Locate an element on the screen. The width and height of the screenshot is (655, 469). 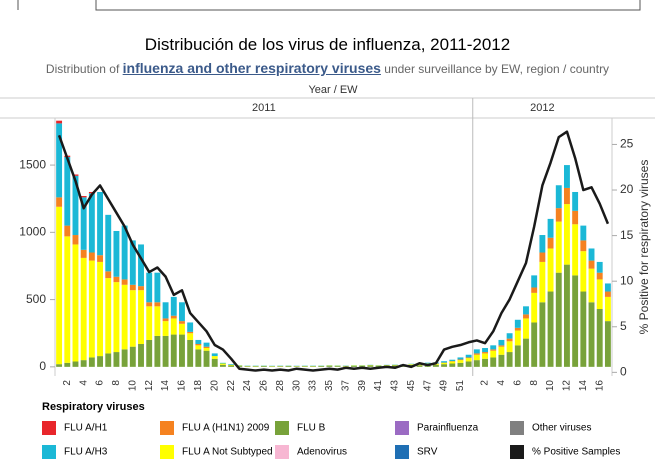
group-label: 2011 is located at coordinates (264, 108).